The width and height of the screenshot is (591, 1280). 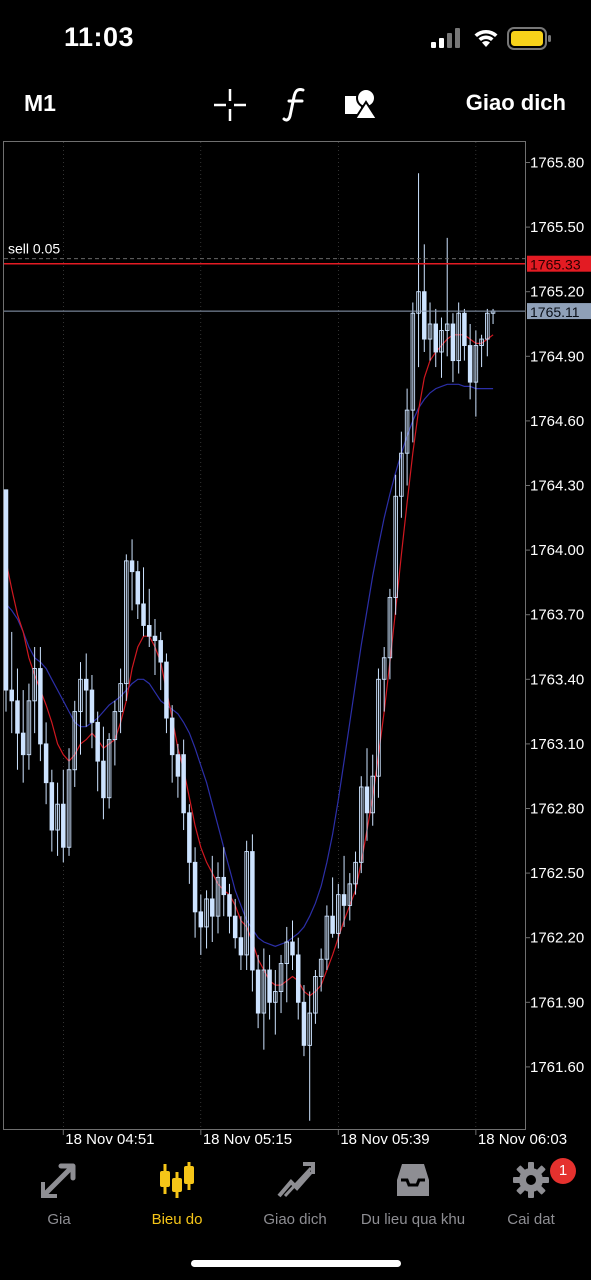 What do you see at coordinates (361, 105) in the screenshot?
I see `objects-icon` at bounding box center [361, 105].